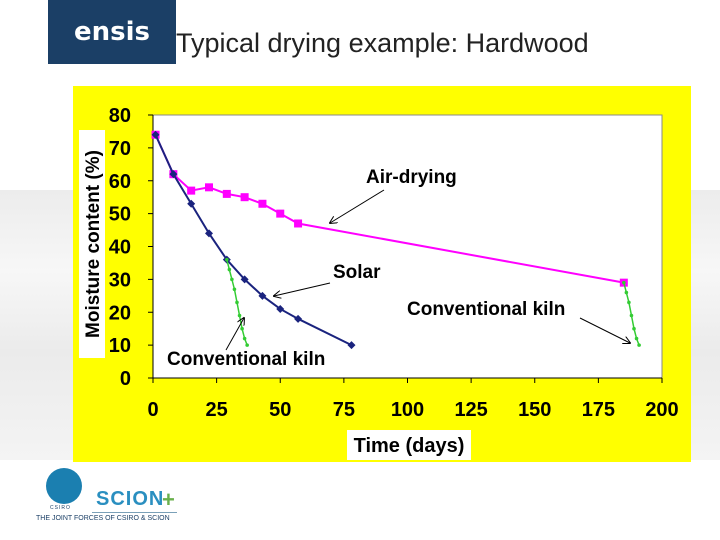 The height and width of the screenshot is (540, 720). Describe the element at coordinates (152, 410) in the screenshot. I see `x-tick-label: 0` at that location.